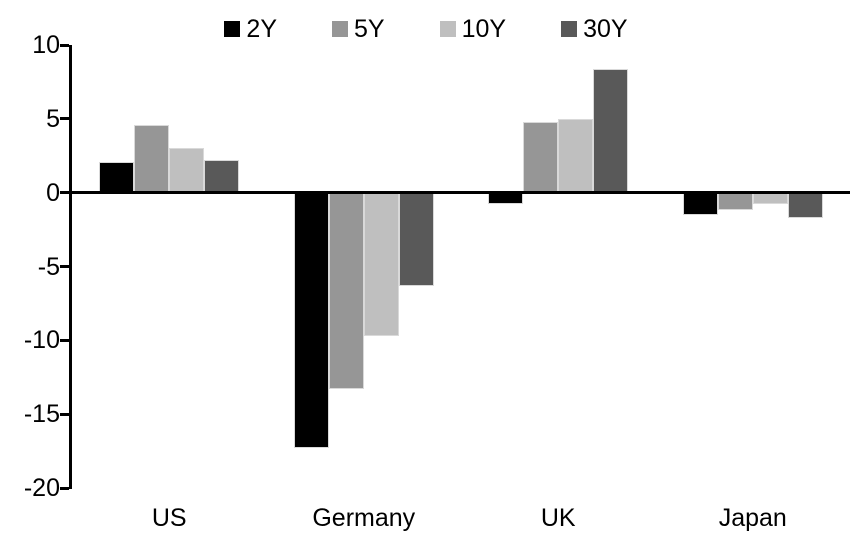  Describe the element at coordinates (611, 130) in the screenshot. I see `bar-uk-30y` at that location.